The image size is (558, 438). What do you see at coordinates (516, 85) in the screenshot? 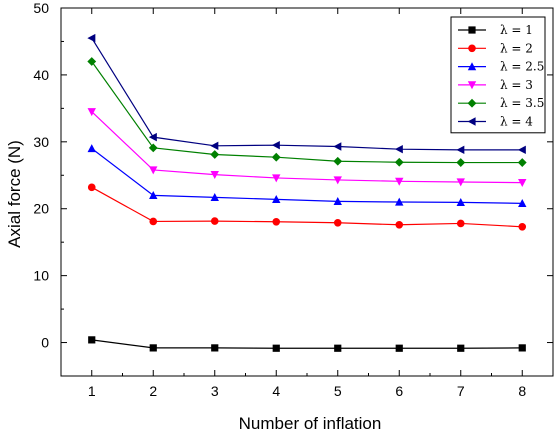
I see `legend-label: λ = 3` at bounding box center [516, 85].